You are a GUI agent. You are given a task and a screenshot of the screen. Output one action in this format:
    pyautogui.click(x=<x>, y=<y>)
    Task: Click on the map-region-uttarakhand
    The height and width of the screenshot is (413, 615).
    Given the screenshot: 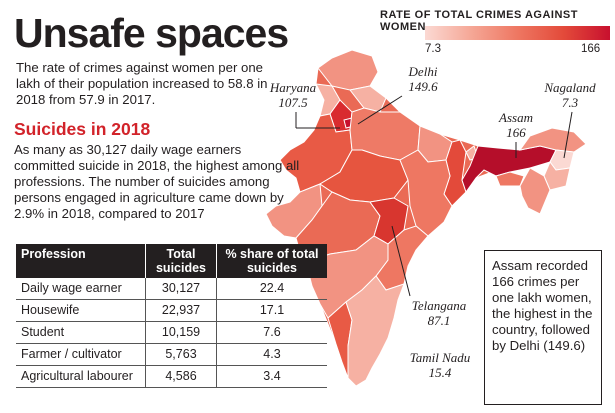 What is the action you would take?
    pyautogui.click(x=368, y=99)
    